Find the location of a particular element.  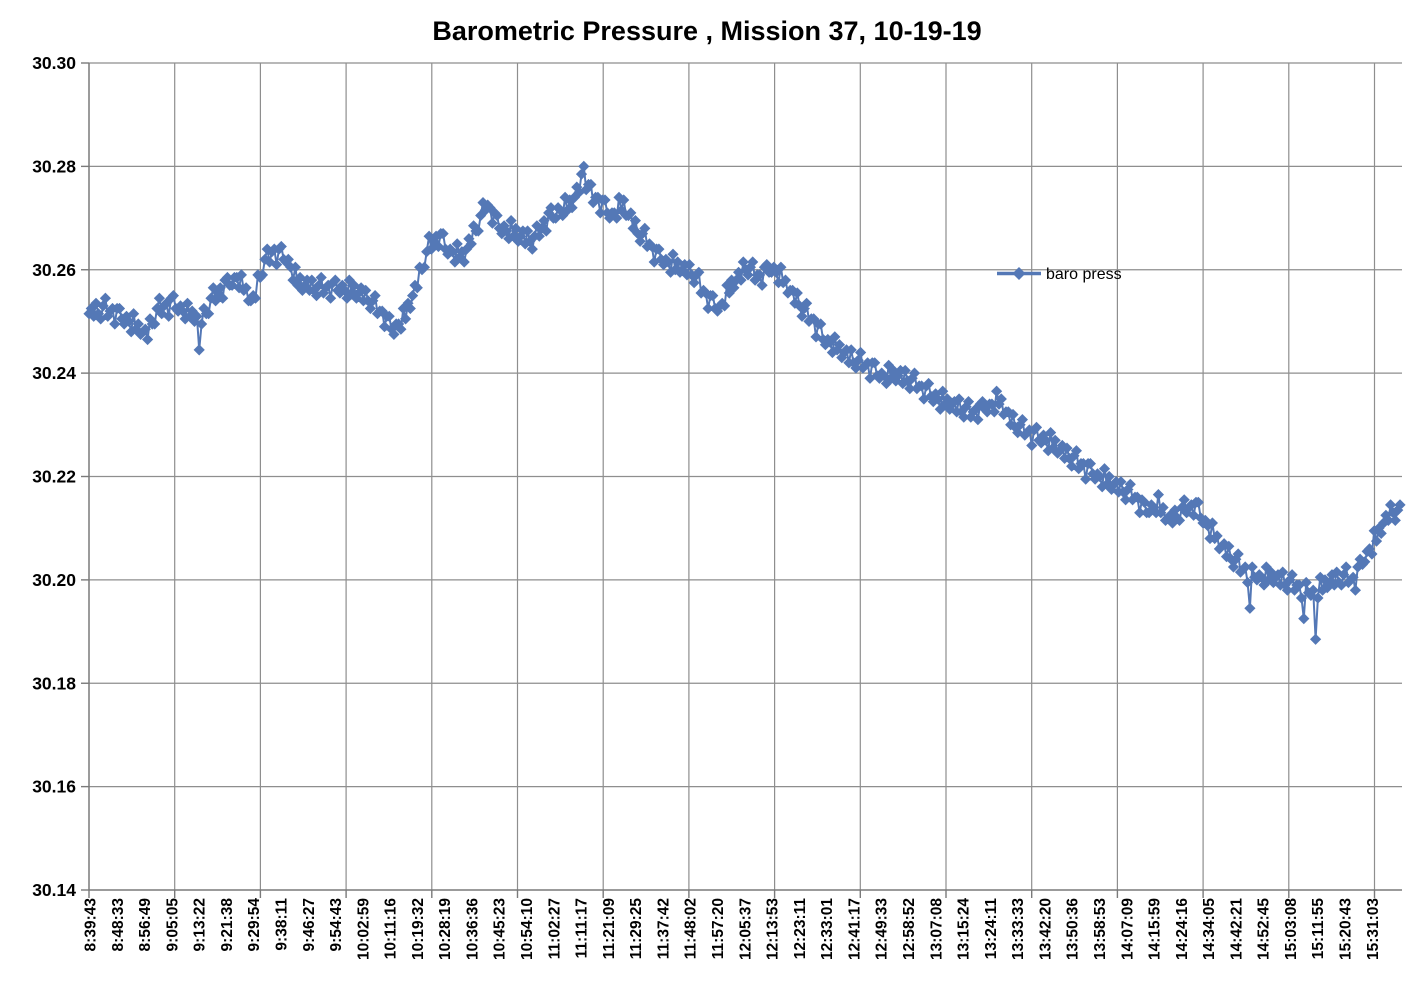

x-tick-label: 8:39:43 is located at coordinates (91, 925).